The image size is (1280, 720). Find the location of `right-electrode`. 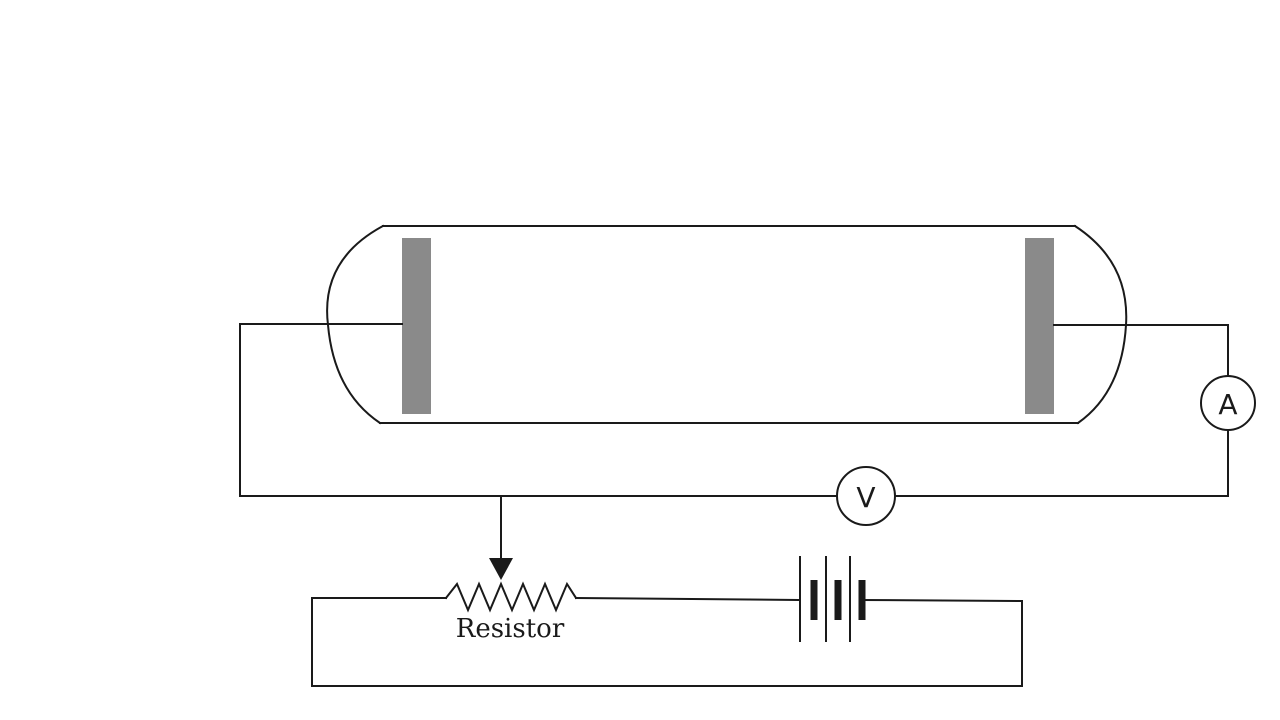

right-electrode is located at coordinates (1039, 326).